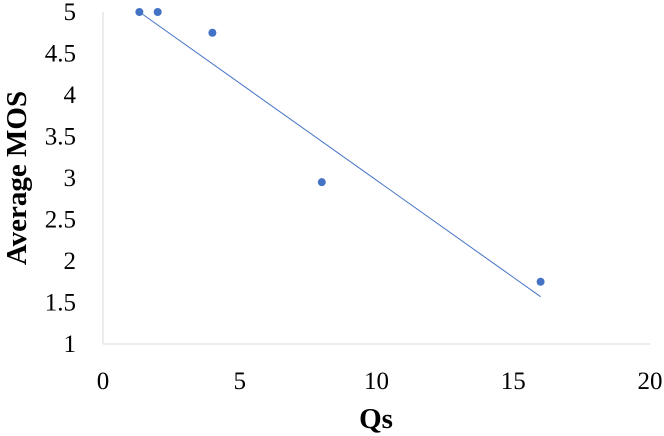 This screenshot has height=436, width=664. I want to click on x-tick-label: 5, so click(240, 381).